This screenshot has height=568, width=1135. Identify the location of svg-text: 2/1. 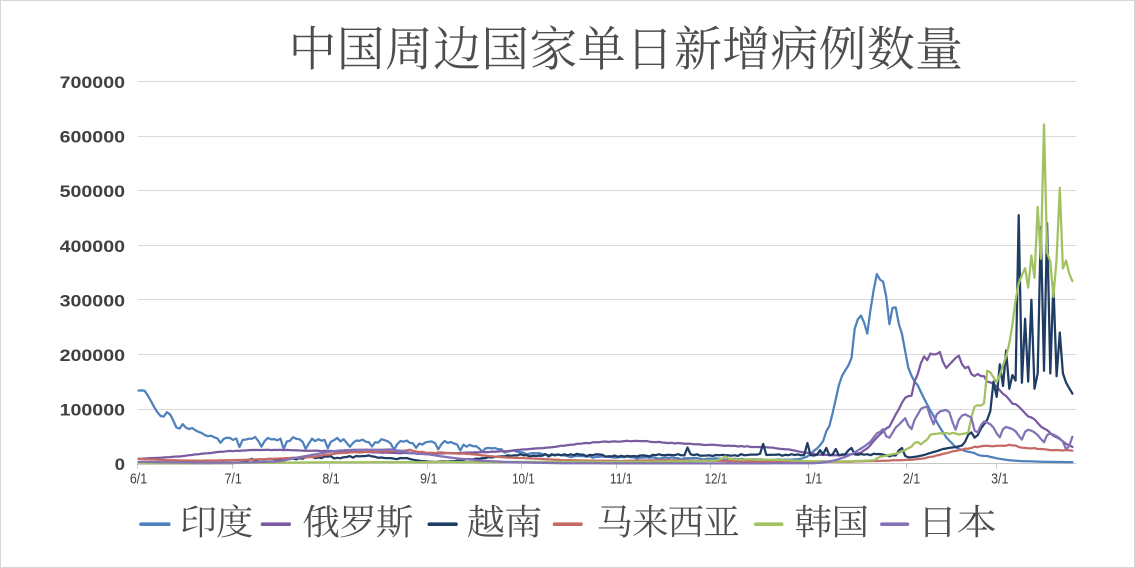
(911, 479).